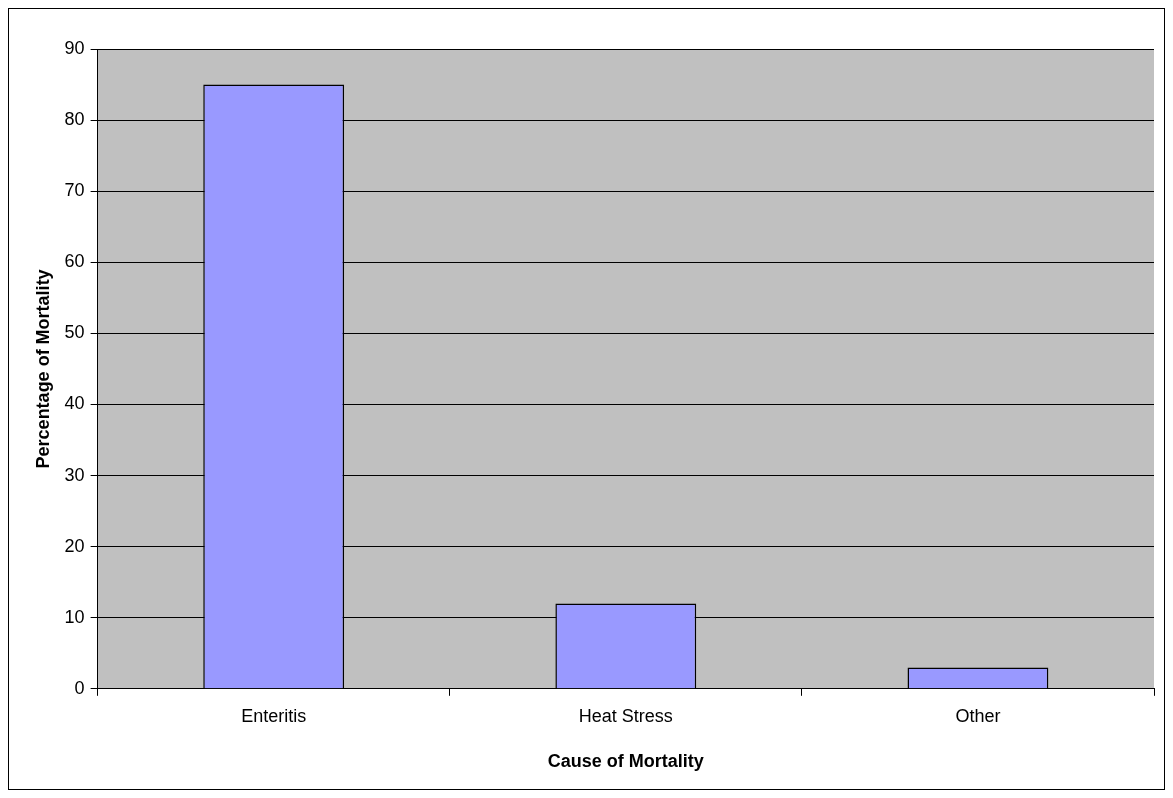 This screenshot has width=1173, height=798. I want to click on y-tick-label: 40, so click(74, 403).